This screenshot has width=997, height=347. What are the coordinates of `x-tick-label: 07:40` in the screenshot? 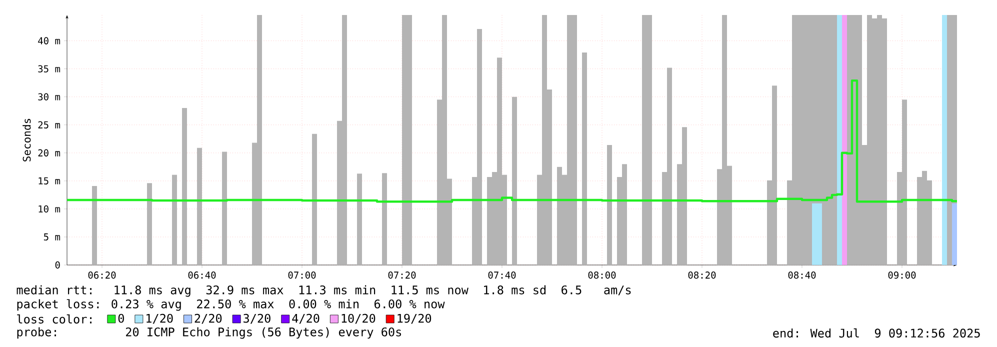 It's located at (502, 275).